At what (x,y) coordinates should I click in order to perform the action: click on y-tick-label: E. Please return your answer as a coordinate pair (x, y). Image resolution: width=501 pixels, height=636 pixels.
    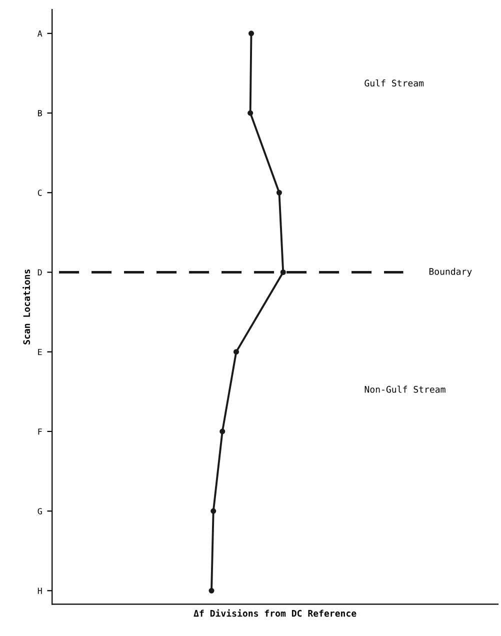
    Looking at the image, I should click on (40, 352).